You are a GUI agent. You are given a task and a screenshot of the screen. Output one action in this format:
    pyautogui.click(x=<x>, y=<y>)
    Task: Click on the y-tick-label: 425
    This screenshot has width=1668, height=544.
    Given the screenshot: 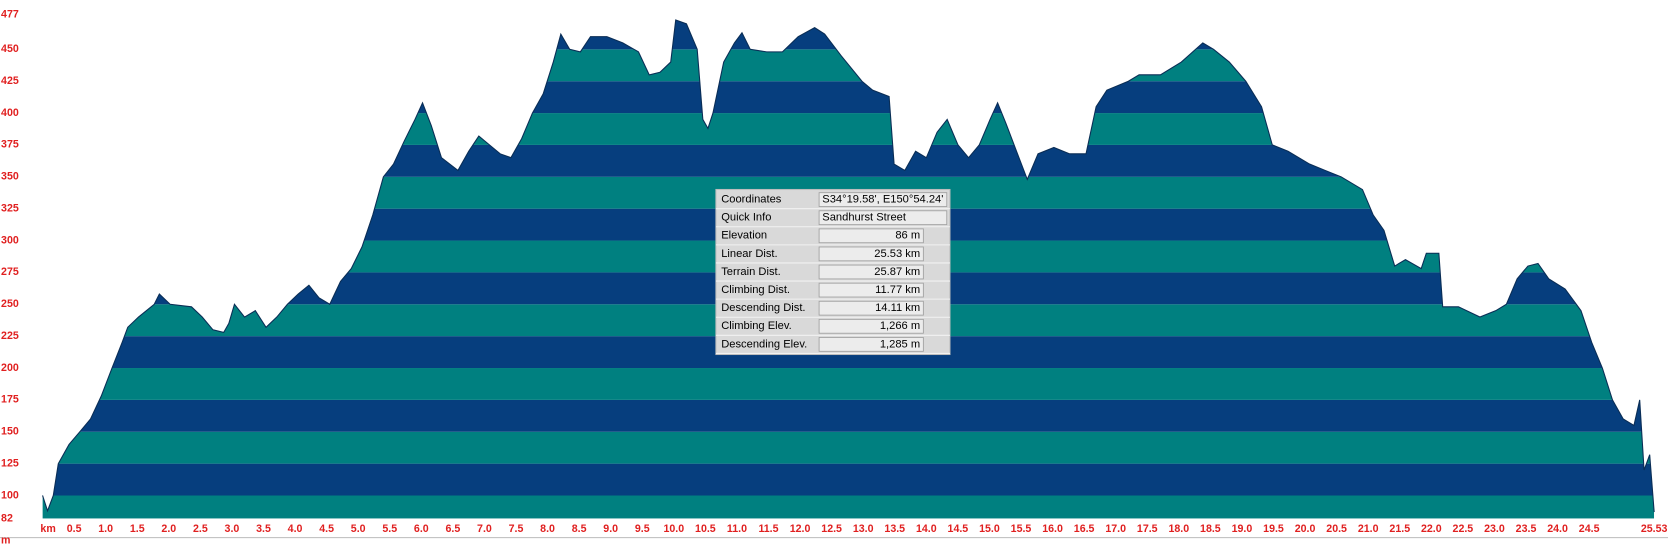 What is the action you would take?
    pyautogui.click(x=10, y=81)
    